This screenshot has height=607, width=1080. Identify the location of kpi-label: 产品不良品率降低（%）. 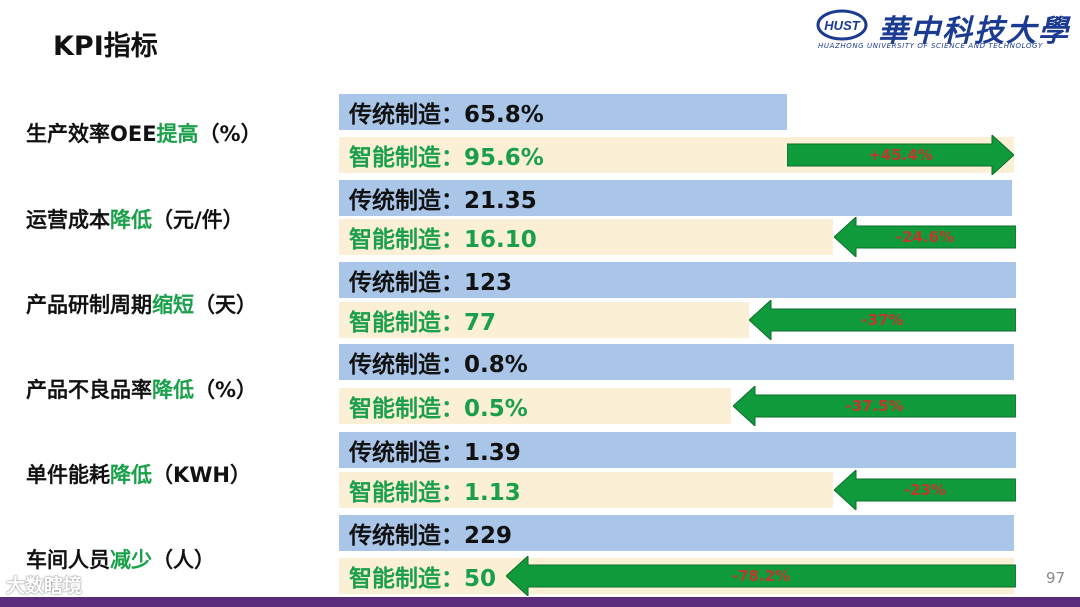
(141, 389).